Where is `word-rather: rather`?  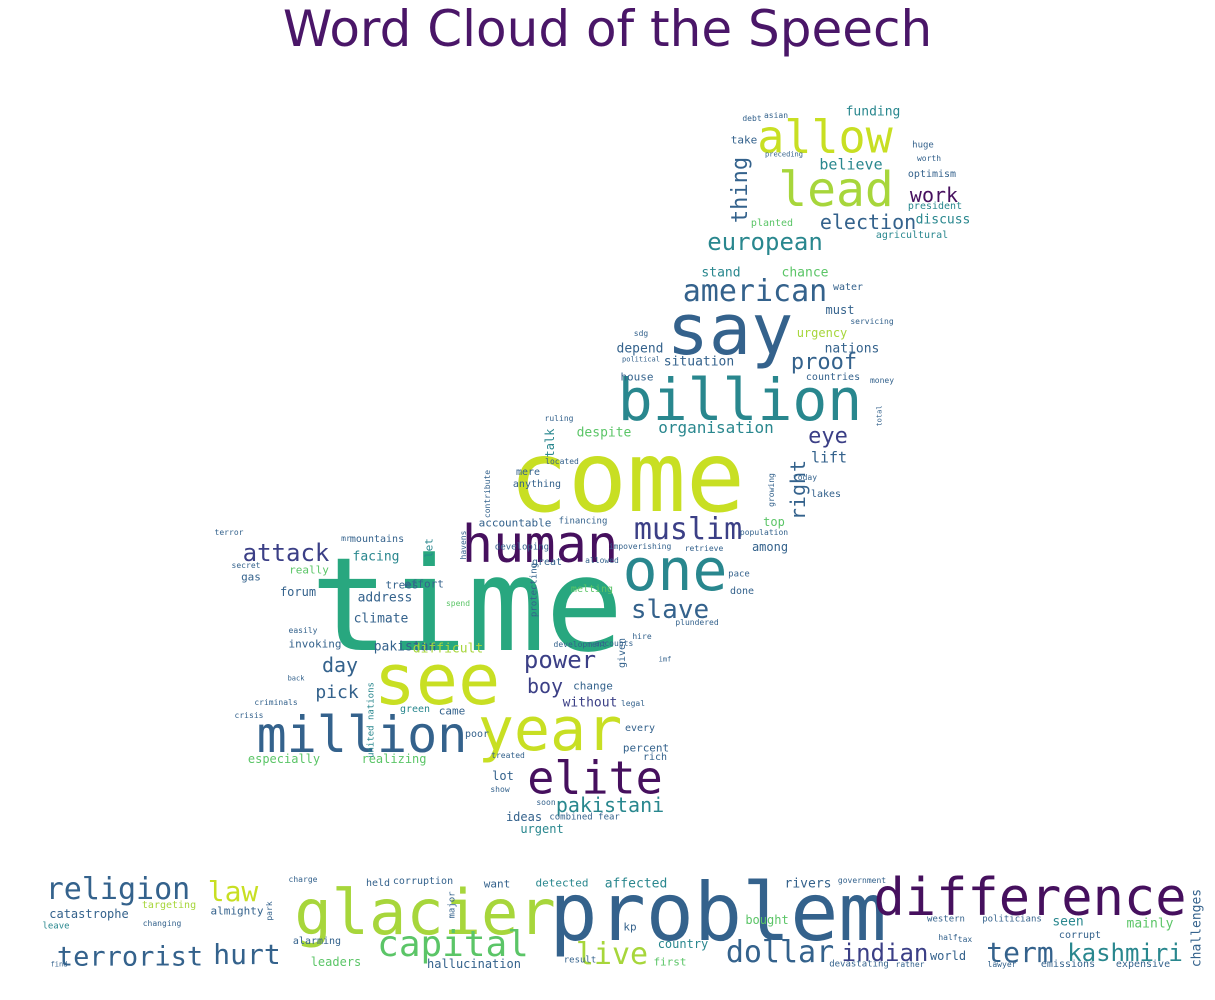
word-rather: rather is located at coordinates (910, 964).